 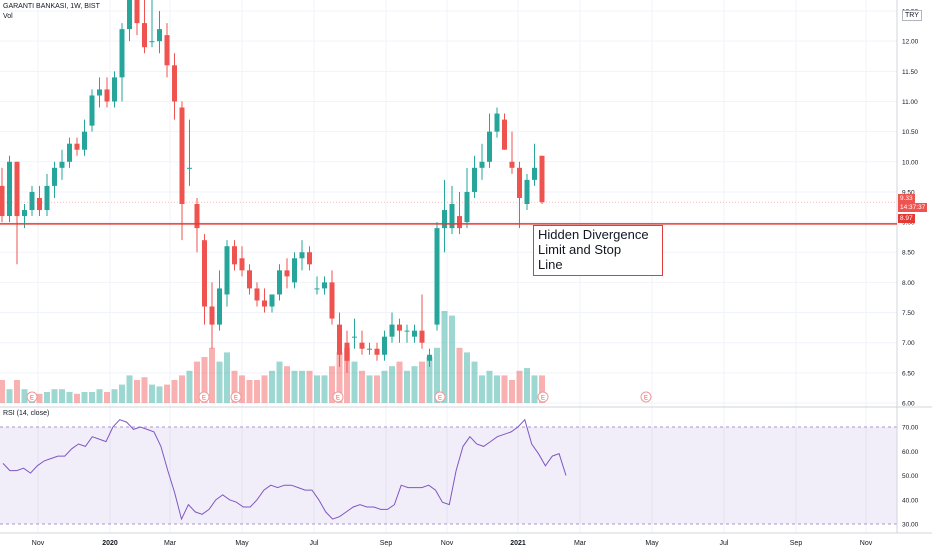 I want to click on rsi-series, so click(x=284, y=469).